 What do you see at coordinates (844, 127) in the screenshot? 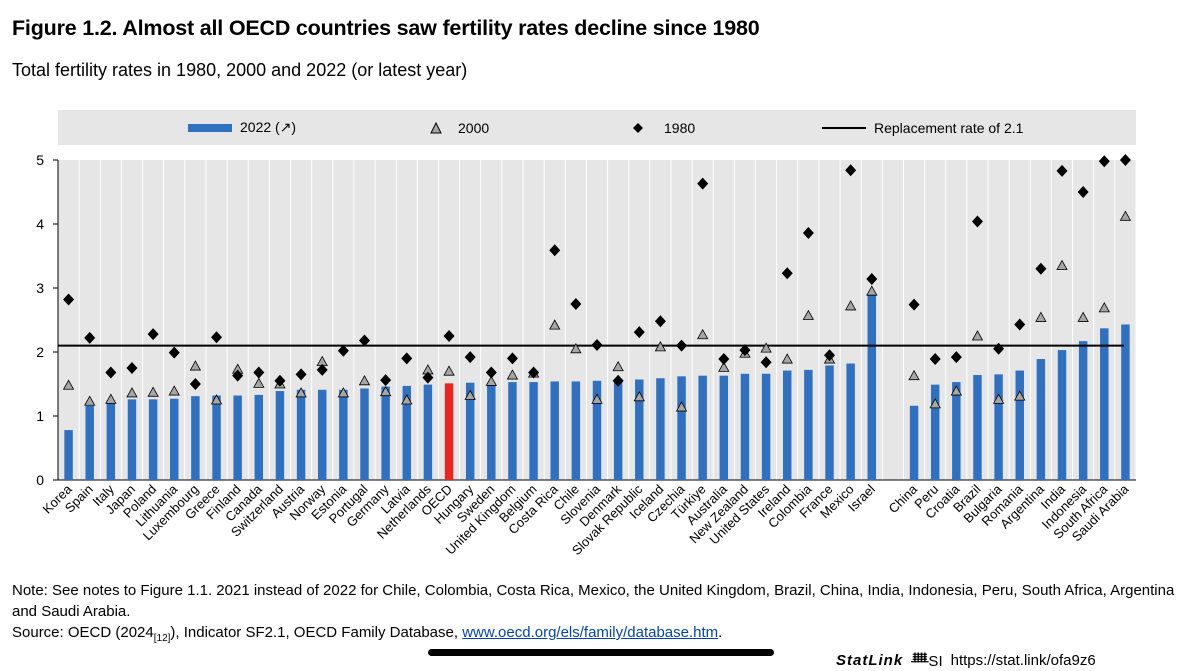
I see `legend-line-swatch` at bounding box center [844, 127].